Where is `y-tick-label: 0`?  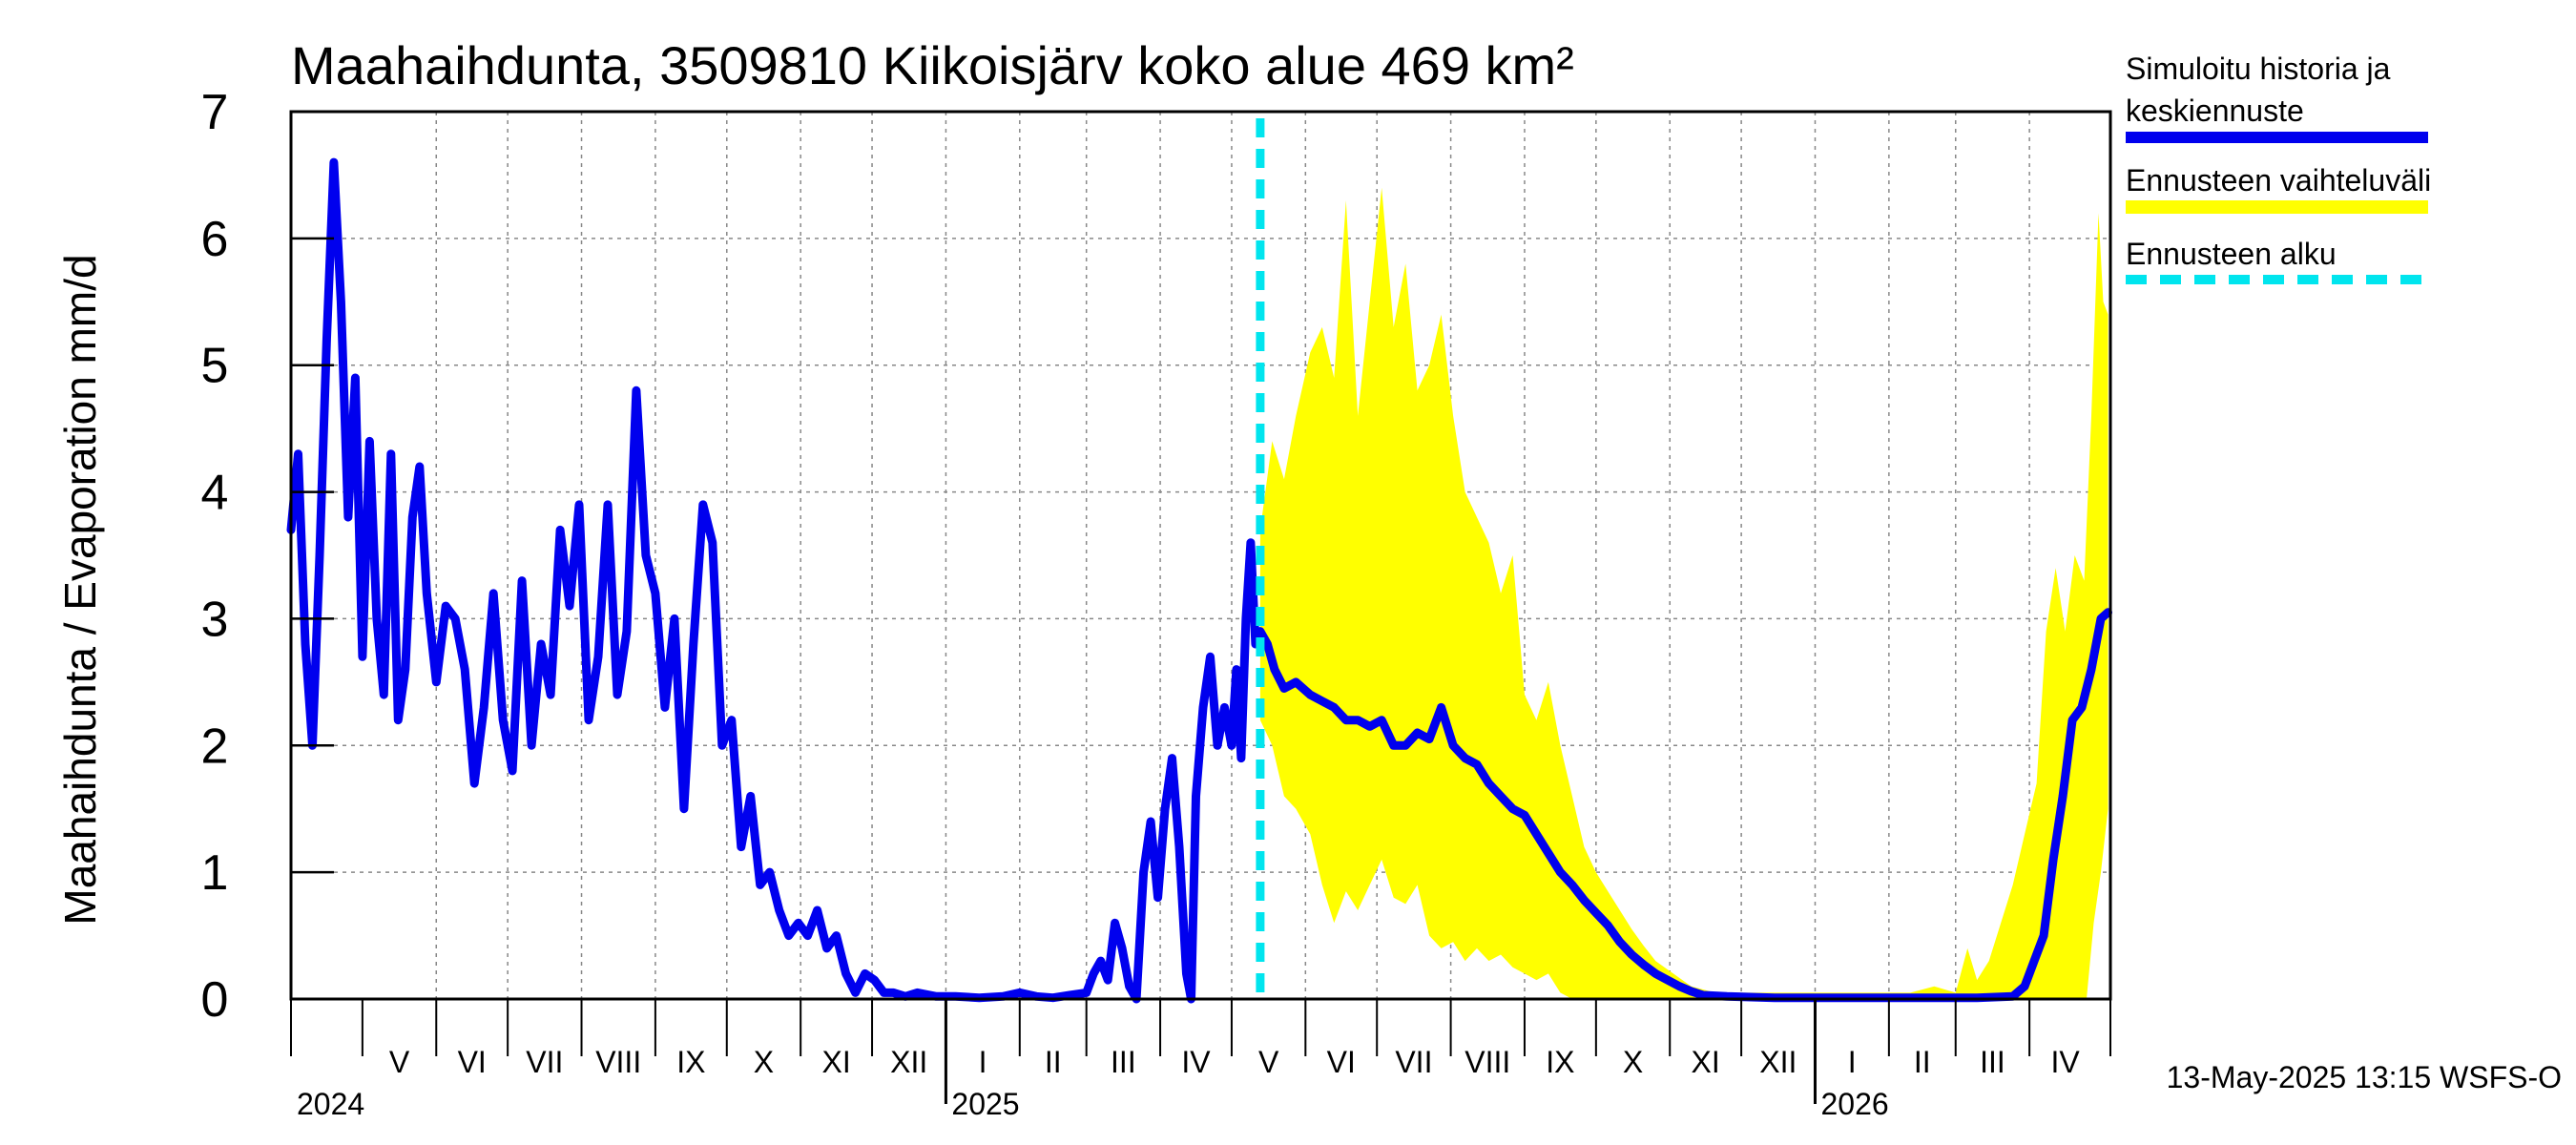 y-tick-label: 0 is located at coordinates (215, 1000).